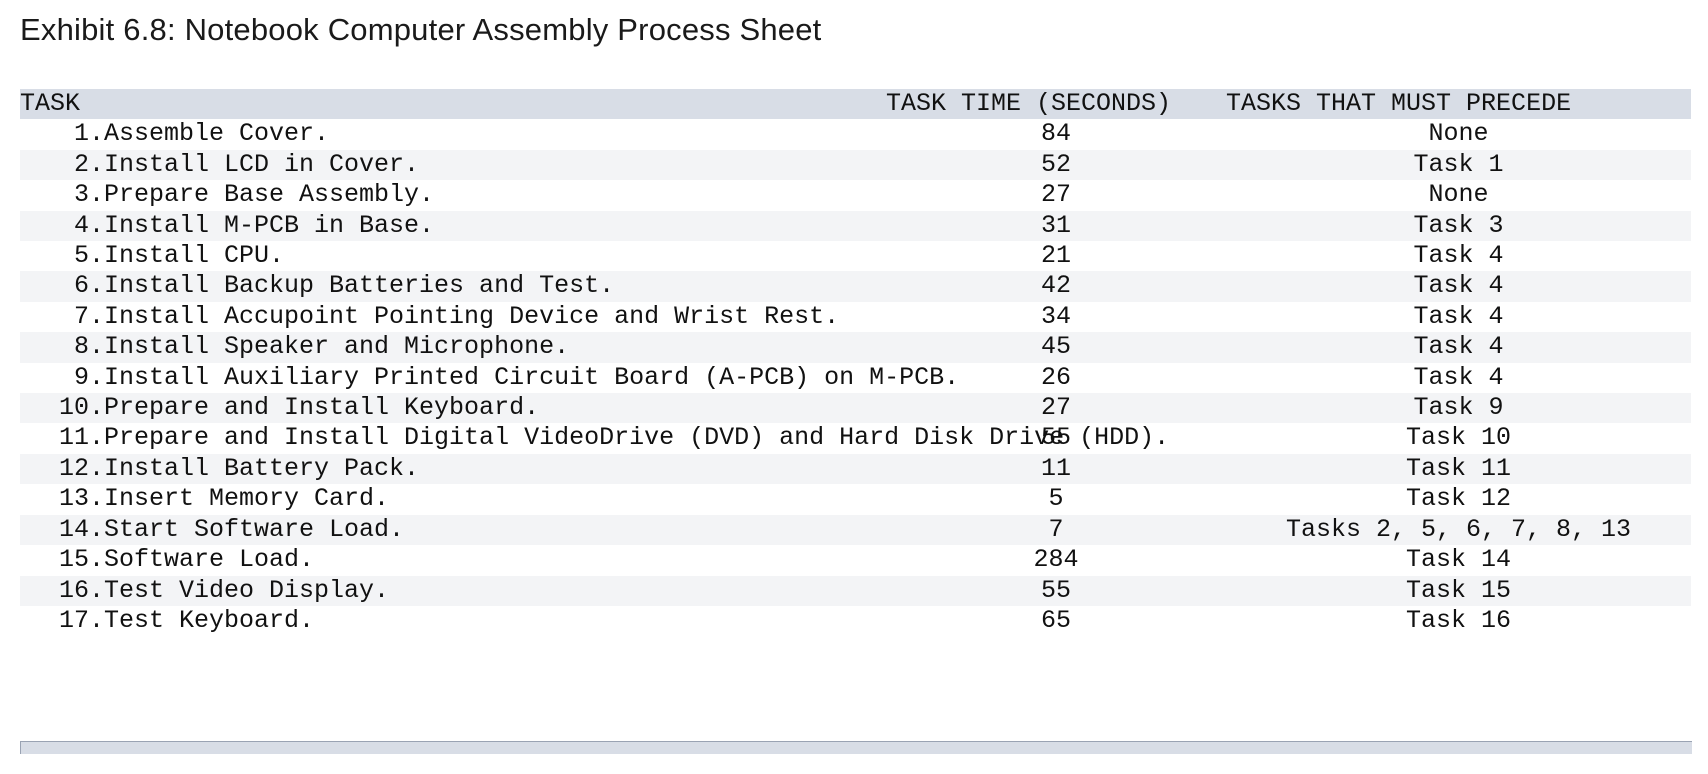 The image size is (1708, 774). What do you see at coordinates (247, 590) in the screenshot?
I see `task-description-cell: Test Video Display.` at bounding box center [247, 590].